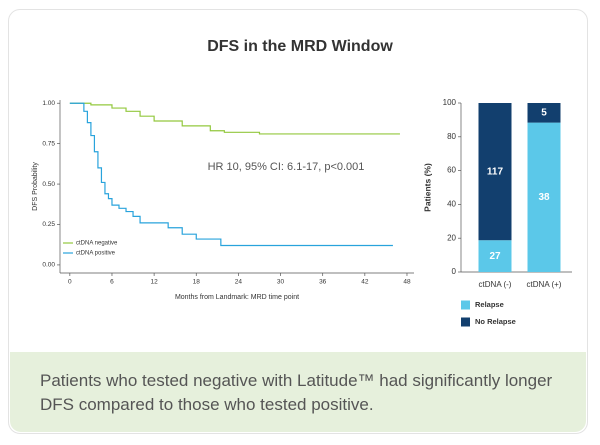  Describe the element at coordinates (451, 237) in the screenshot. I see `y-tick-label: 20` at that location.